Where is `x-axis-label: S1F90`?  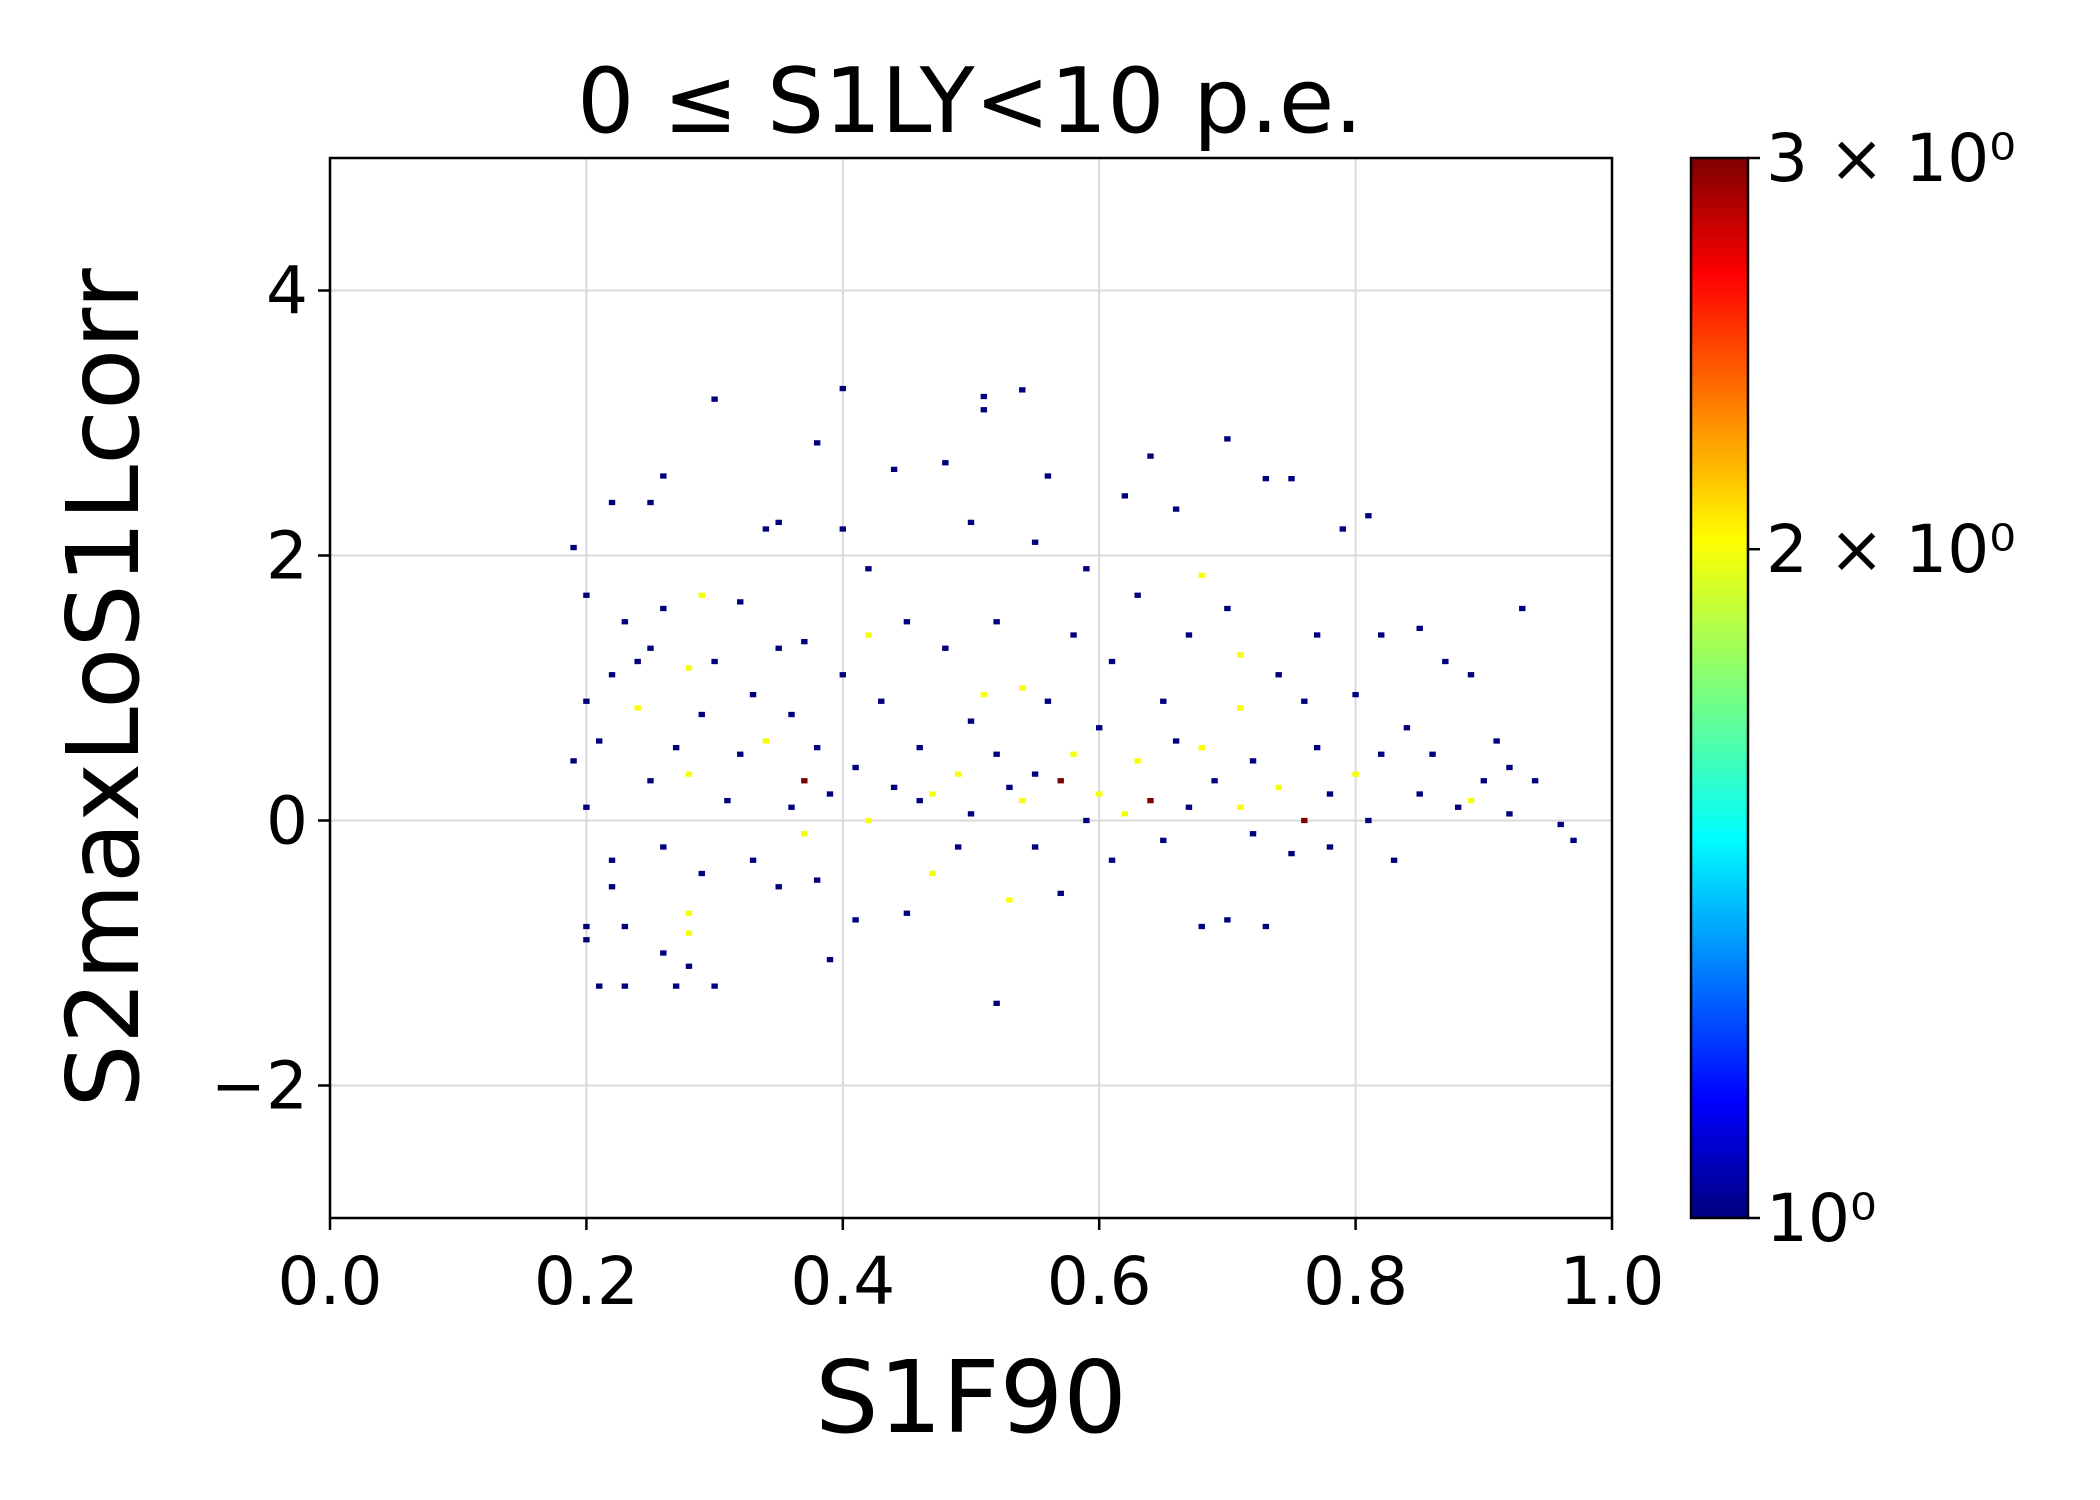
x-axis-label: S1F90 is located at coordinates (971, 1397).